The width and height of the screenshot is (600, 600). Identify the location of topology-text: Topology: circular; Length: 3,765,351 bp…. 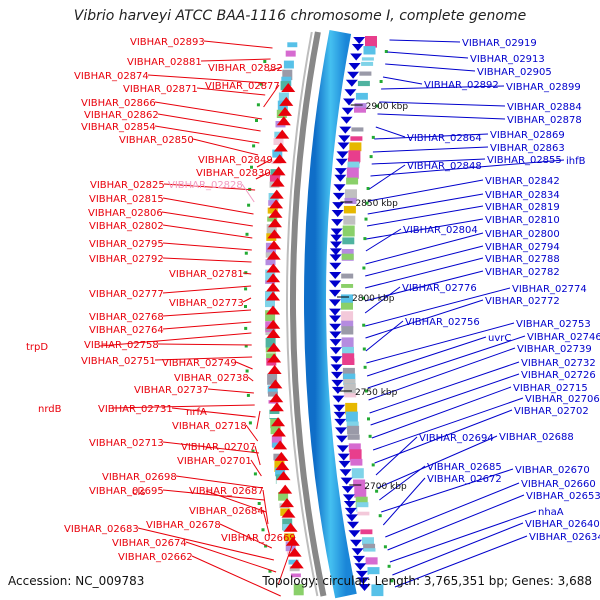
(427, 581).